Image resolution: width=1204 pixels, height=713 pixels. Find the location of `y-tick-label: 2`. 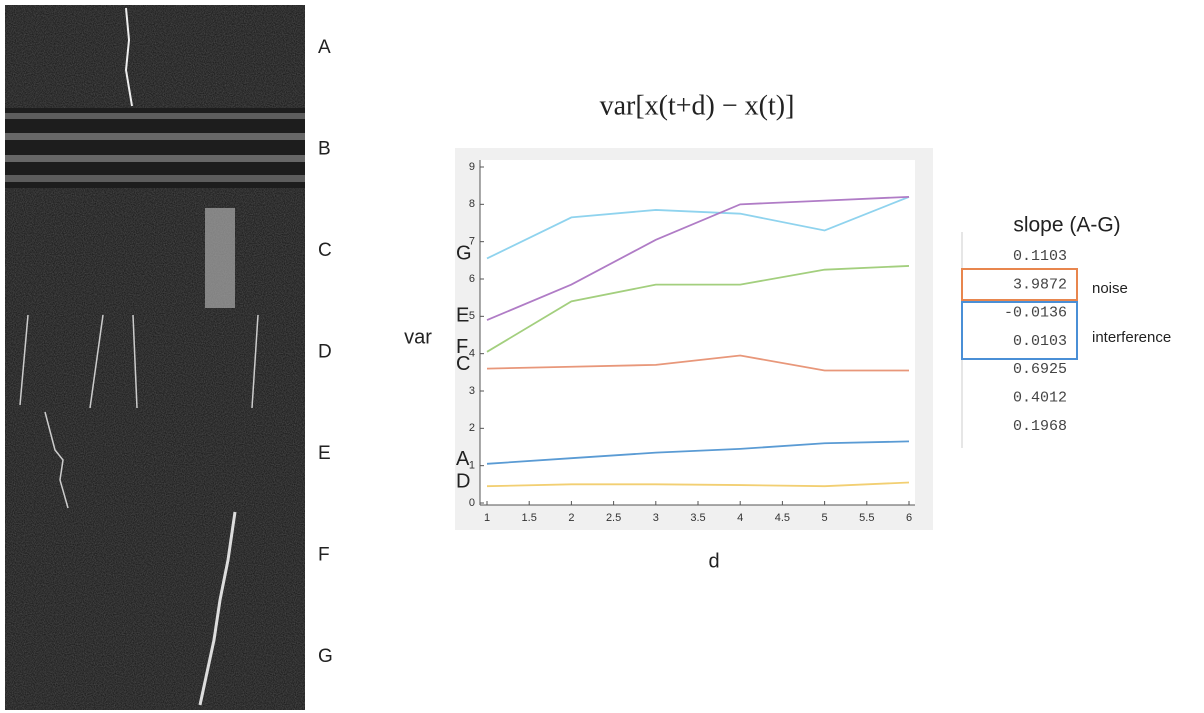

y-tick-label: 2 is located at coordinates (472, 428).